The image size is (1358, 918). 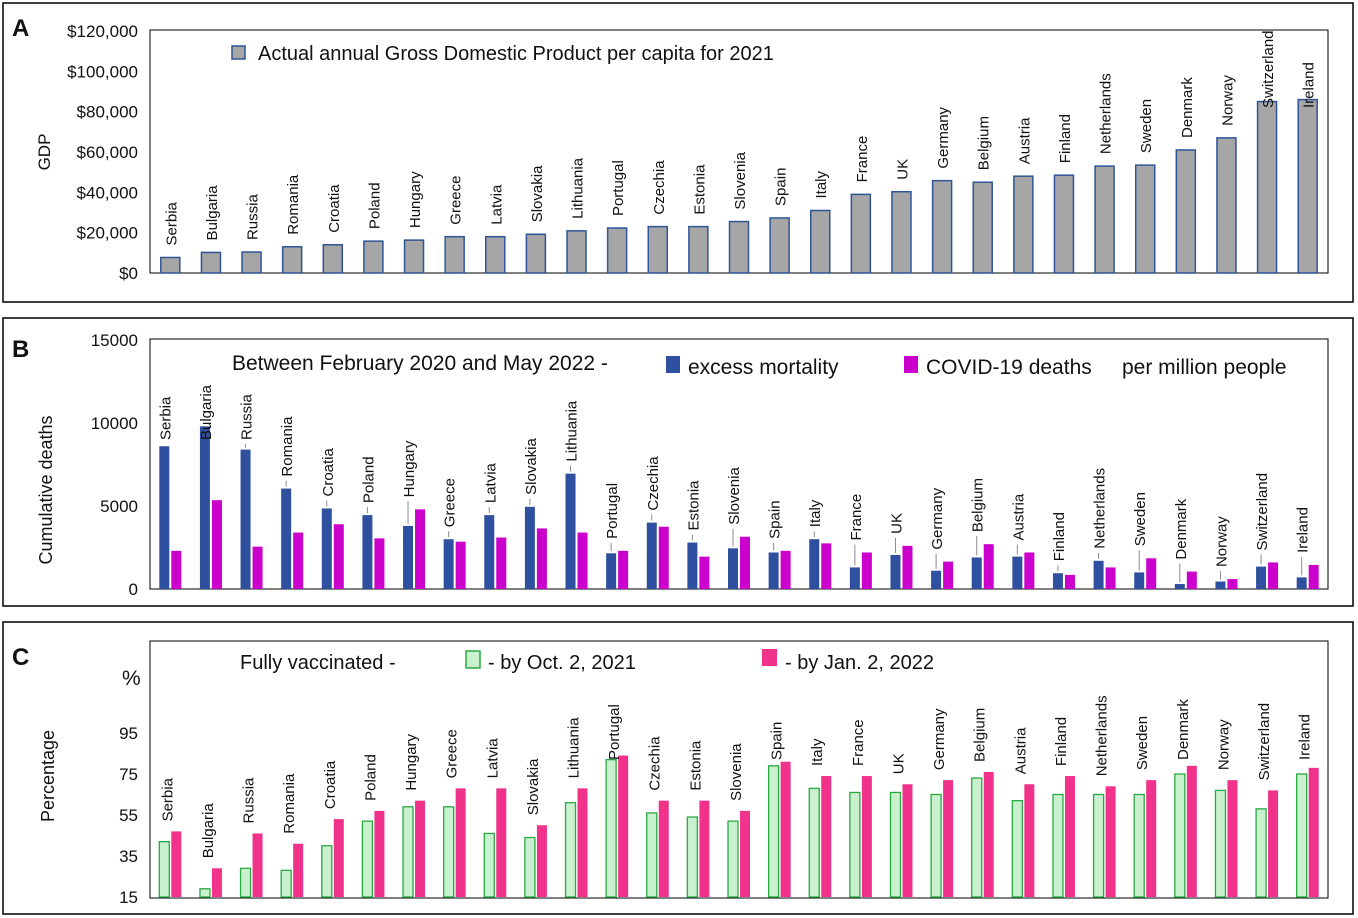 What do you see at coordinates (170, 265) in the screenshot?
I see `gdp-bar-serbia` at bounding box center [170, 265].